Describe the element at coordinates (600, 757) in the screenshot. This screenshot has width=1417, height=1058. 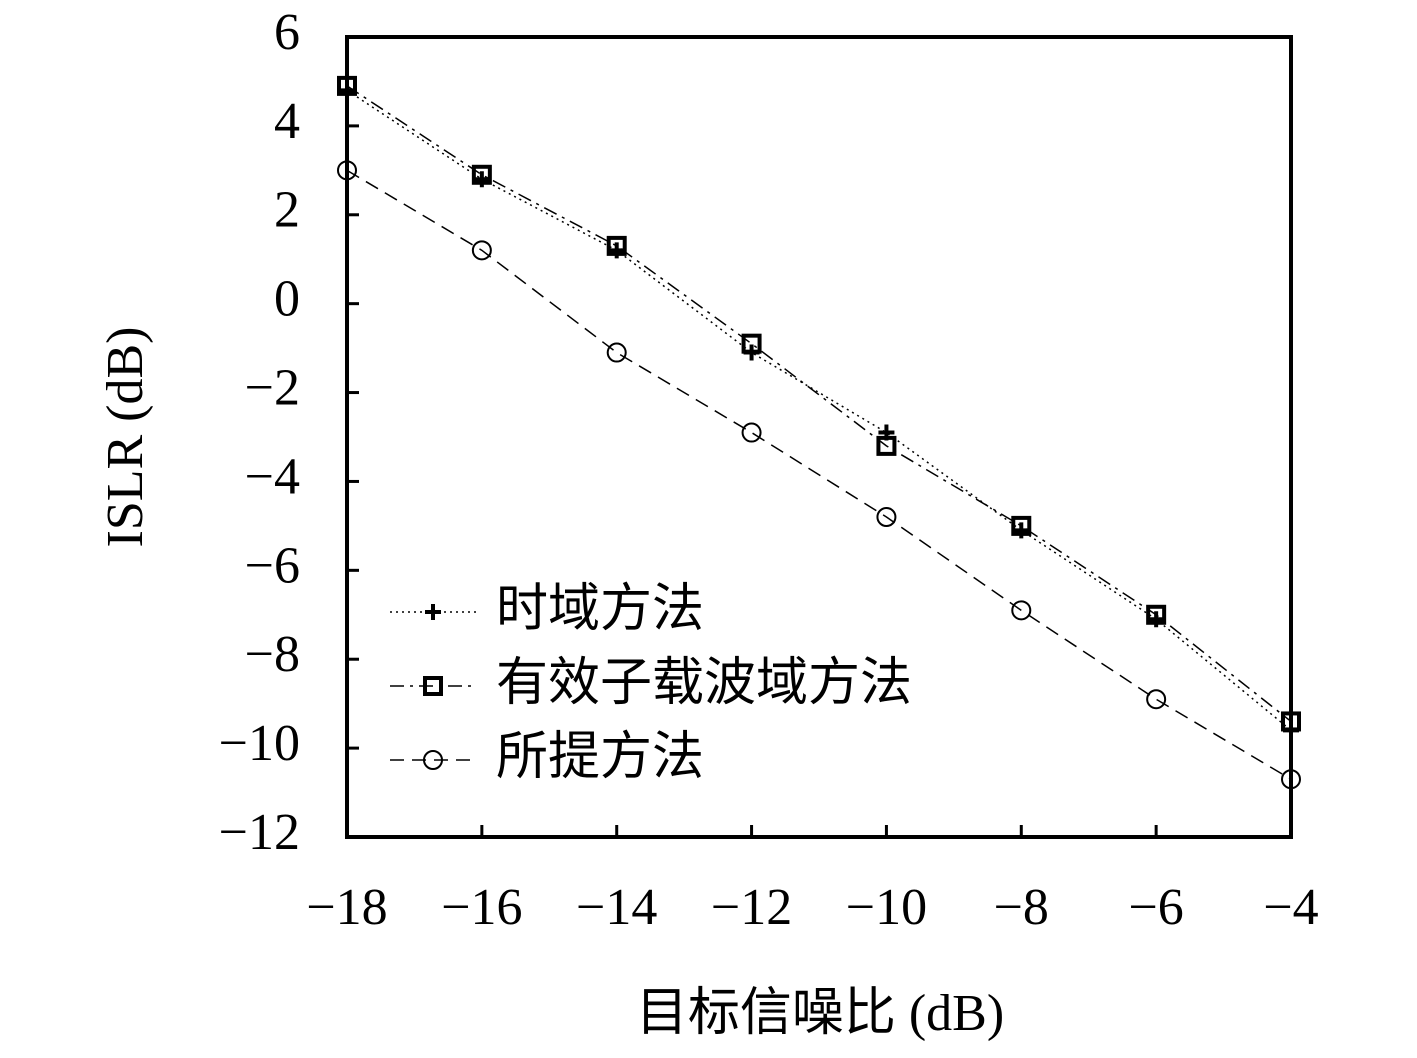
I see `legend-label: 所提方法` at that location.